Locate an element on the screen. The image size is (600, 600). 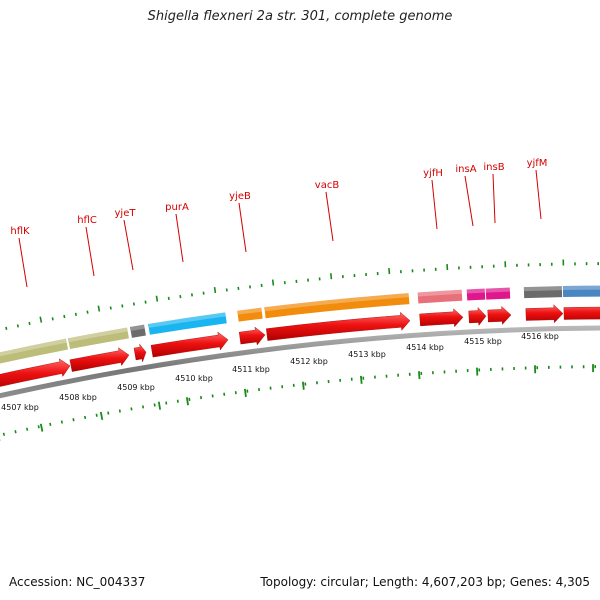
kbp-label: 4510 kbp is located at coordinates (194, 378).